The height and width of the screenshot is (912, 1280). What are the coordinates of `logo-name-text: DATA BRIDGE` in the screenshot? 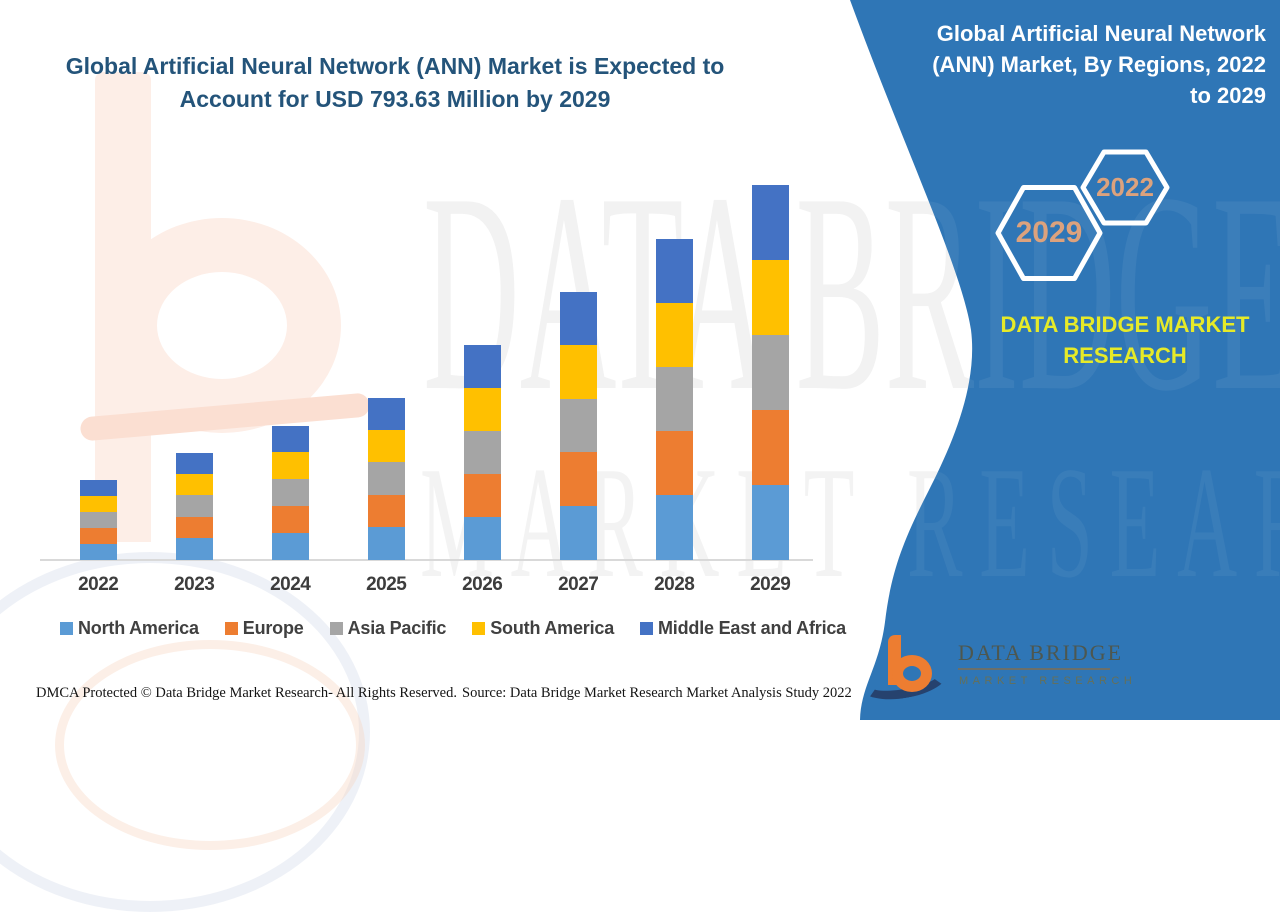 It's located at (1041, 652).